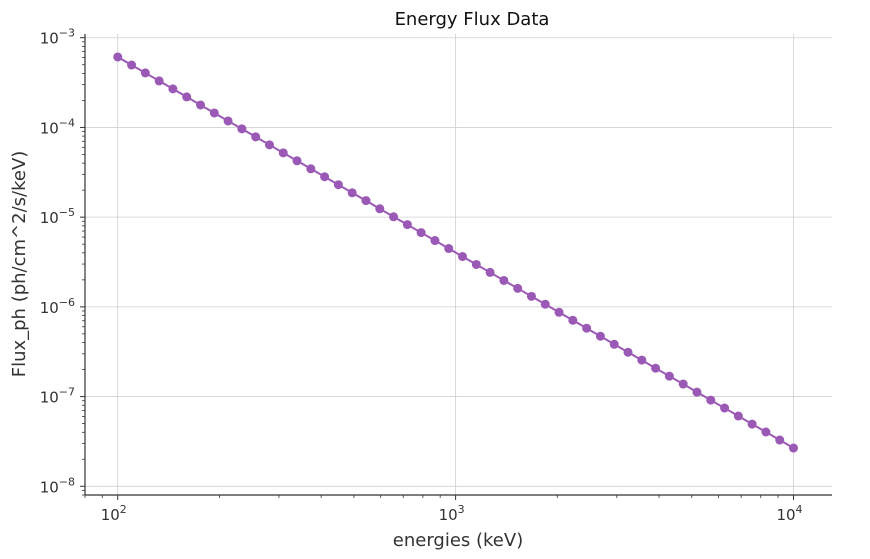  Describe the element at coordinates (452, 513) in the screenshot. I see `x-tick-label: 10³` at that location.